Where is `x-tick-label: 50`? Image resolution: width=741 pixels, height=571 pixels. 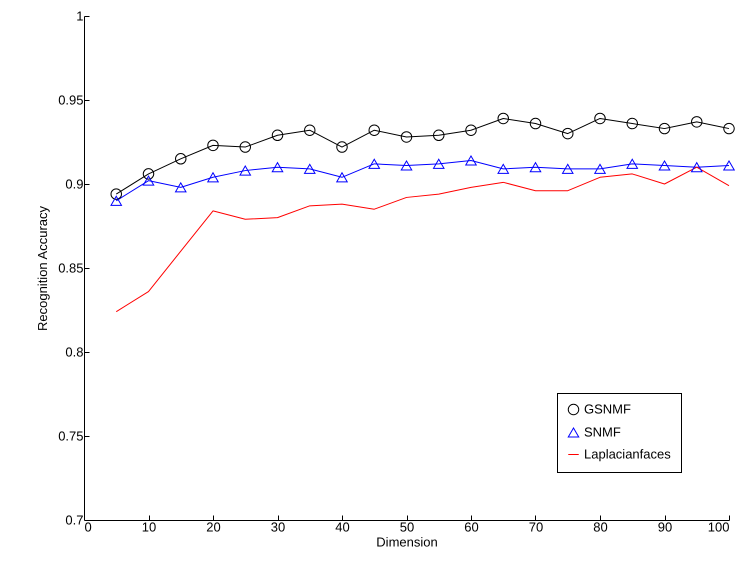 x-tick-label: 50 is located at coordinates (407, 527).